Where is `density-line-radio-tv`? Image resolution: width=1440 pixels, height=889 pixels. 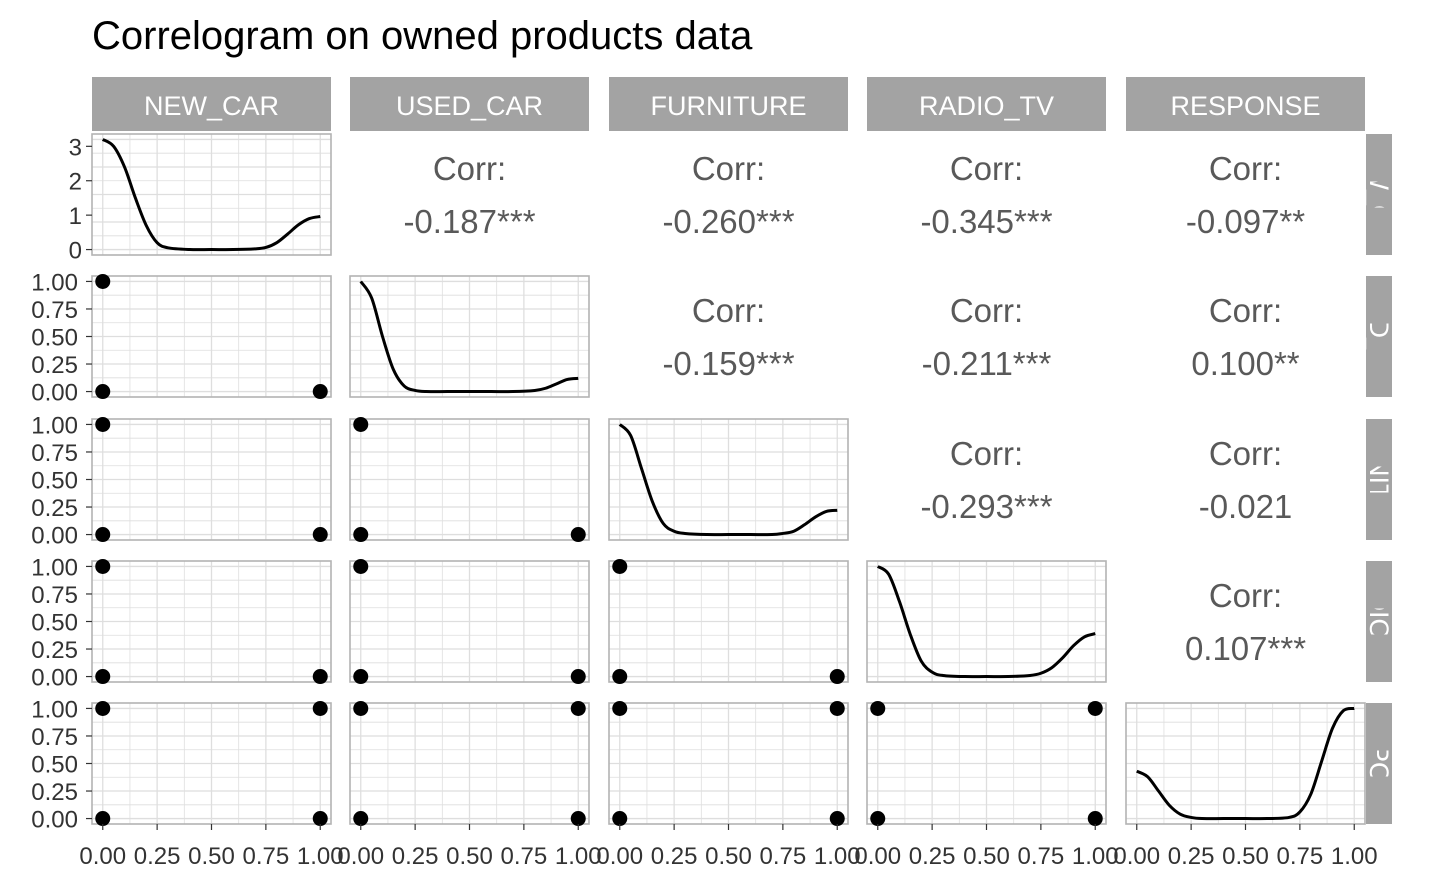
density-line-radio-tv is located at coordinates (986, 622).